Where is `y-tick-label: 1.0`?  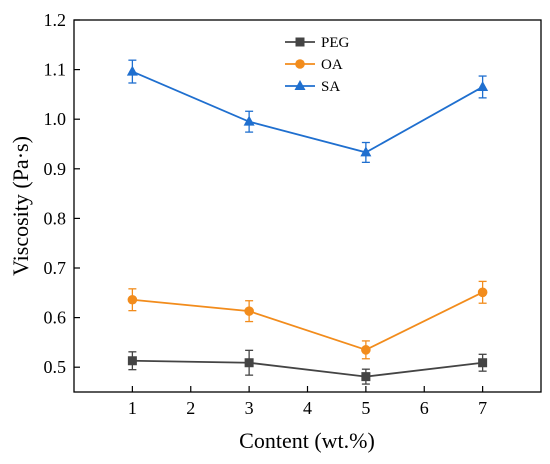 y-tick-label: 1.0 is located at coordinates (55, 119).